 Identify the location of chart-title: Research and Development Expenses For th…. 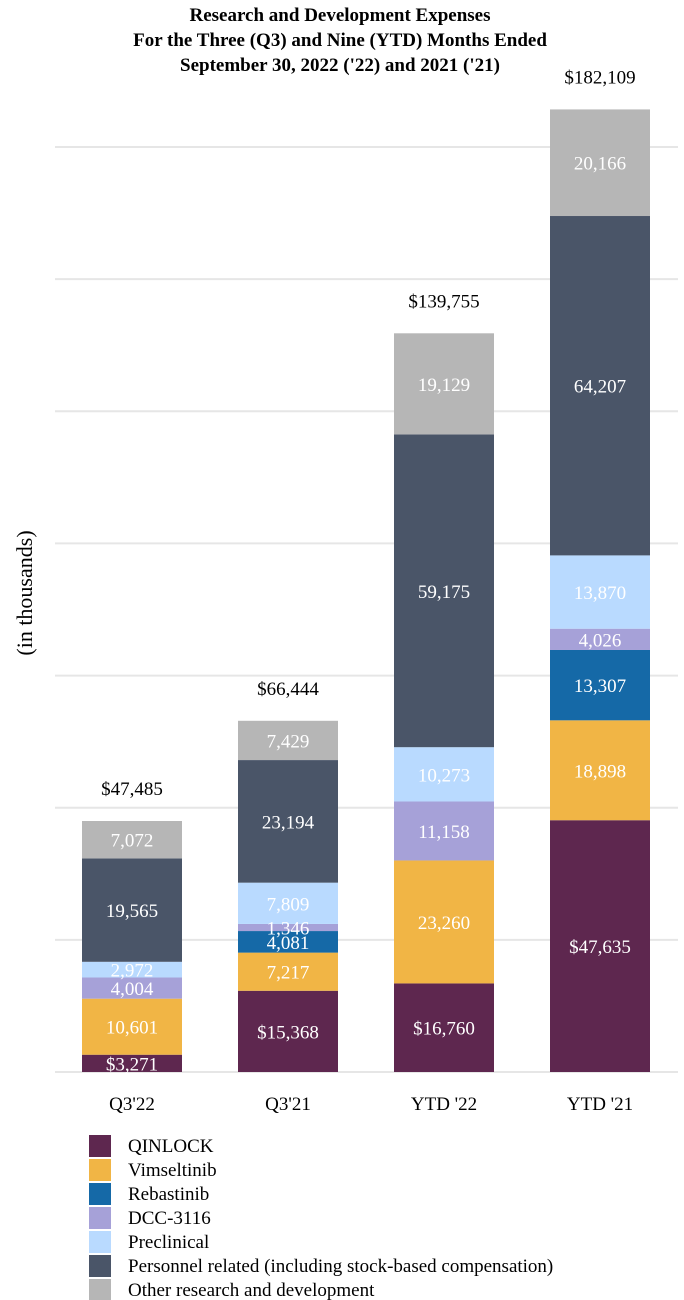
(340, 40).